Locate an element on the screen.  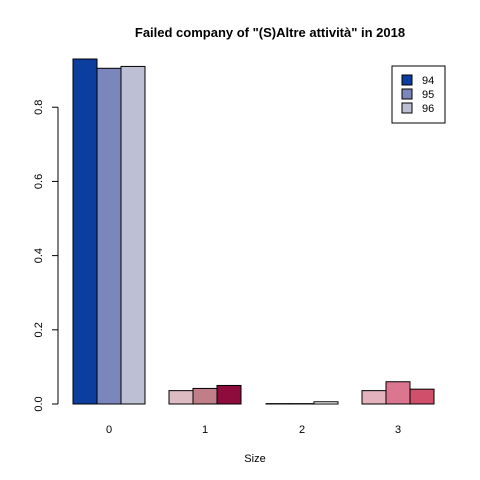
x-tick-label: 2 is located at coordinates (302, 430).